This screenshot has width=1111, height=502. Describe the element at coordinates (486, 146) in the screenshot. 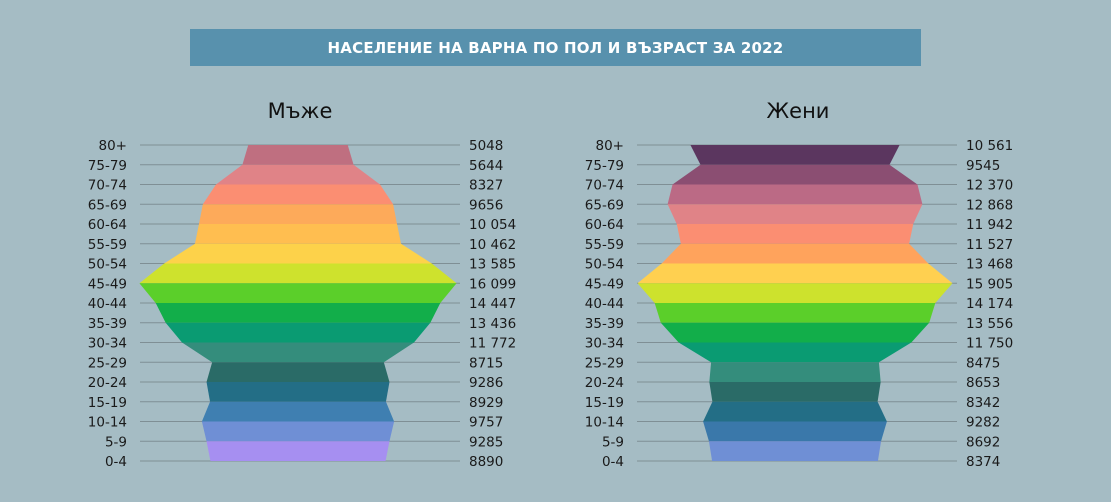

I see `value-label: 5048` at that location.